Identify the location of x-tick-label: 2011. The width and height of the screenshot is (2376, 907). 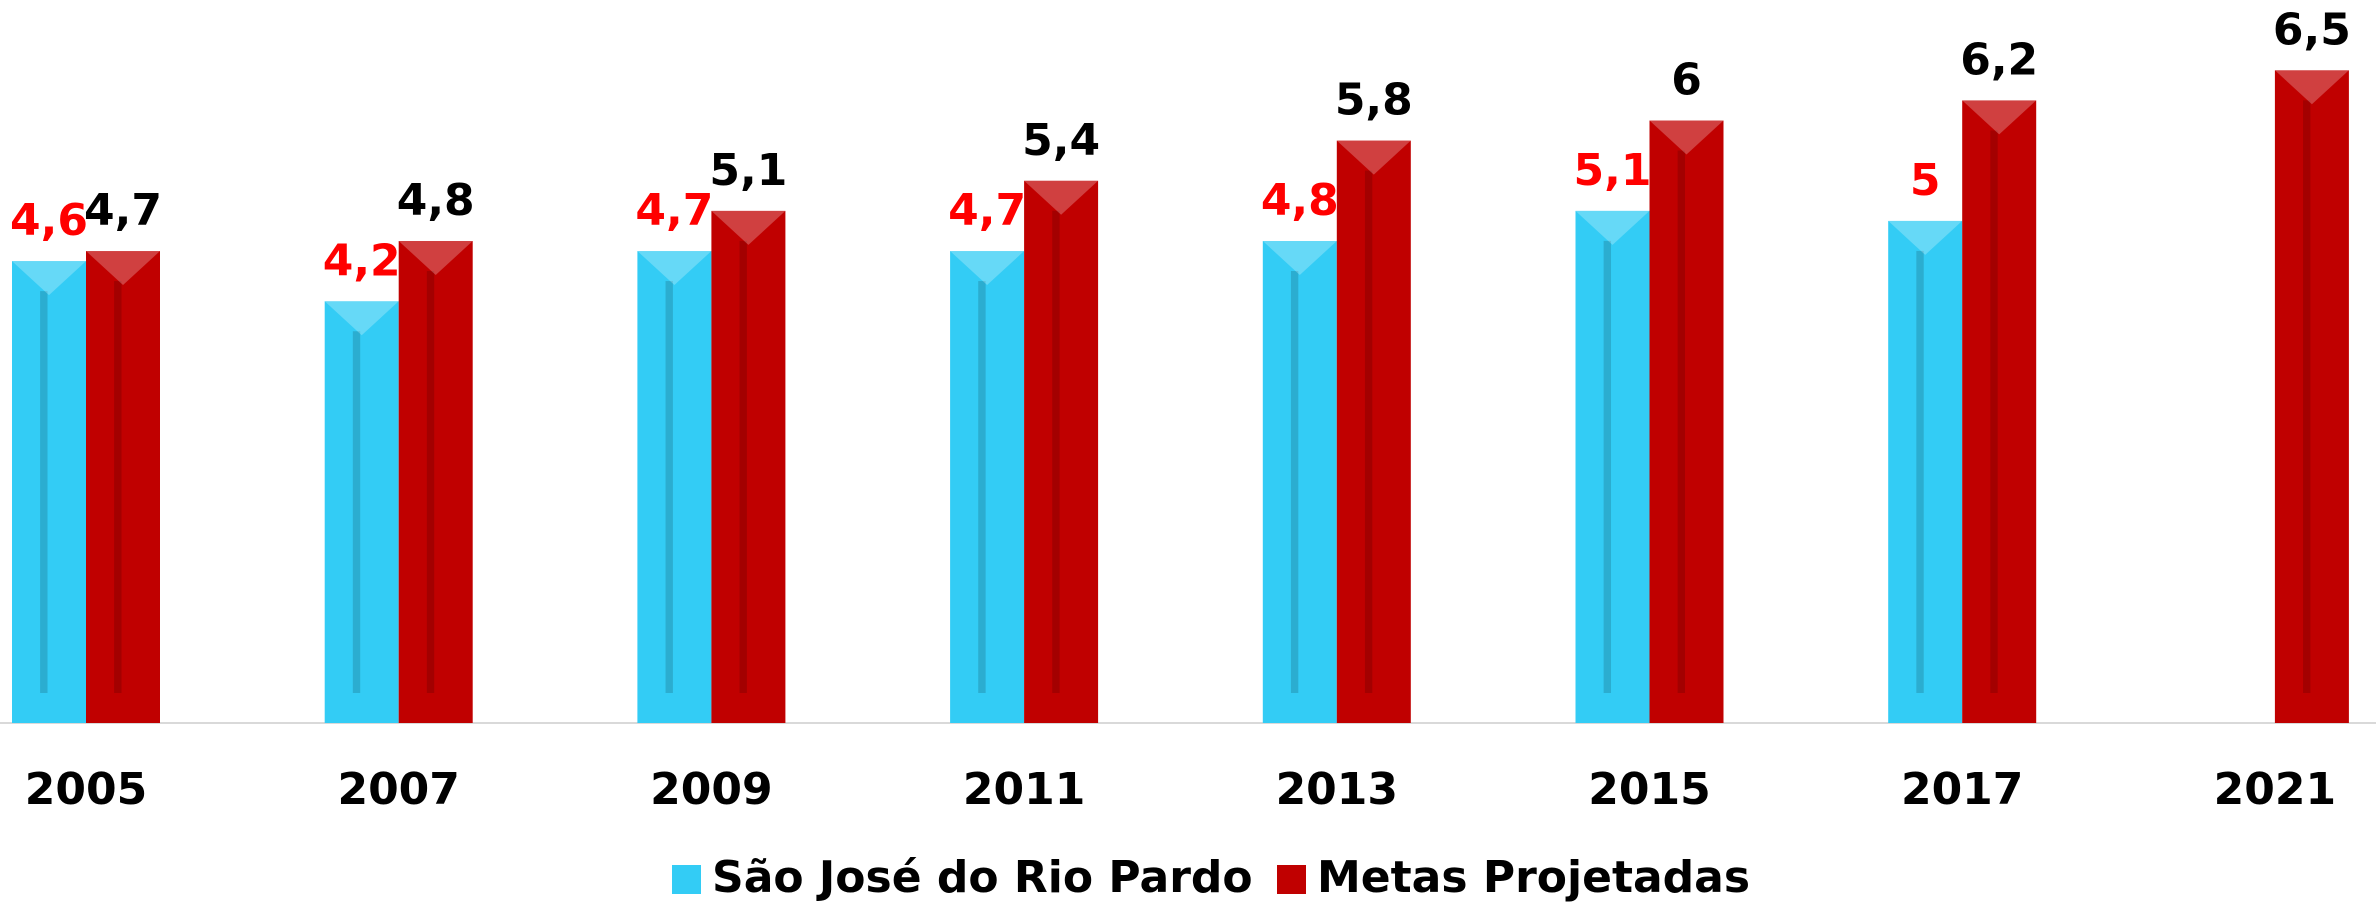
(1024, 789).